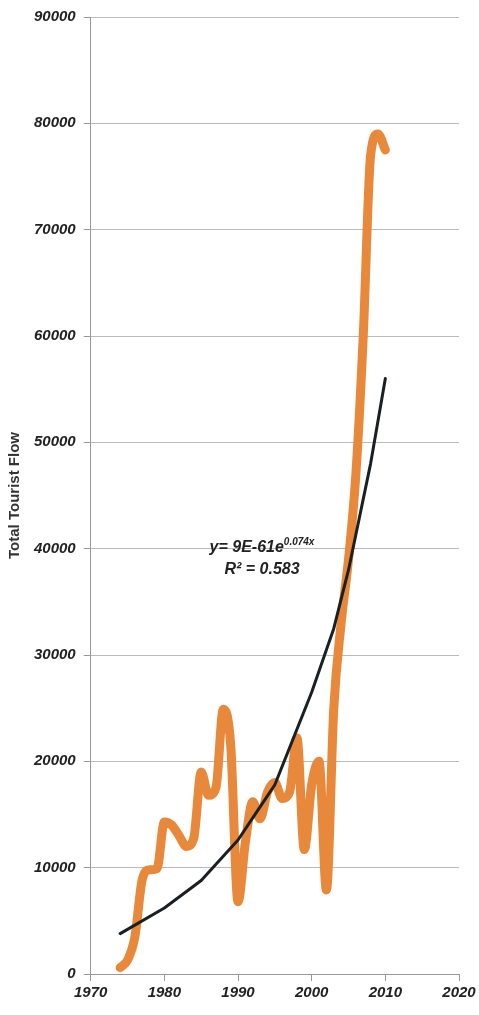  I want to click on y-tick-label: 60000, so click(55, 335).